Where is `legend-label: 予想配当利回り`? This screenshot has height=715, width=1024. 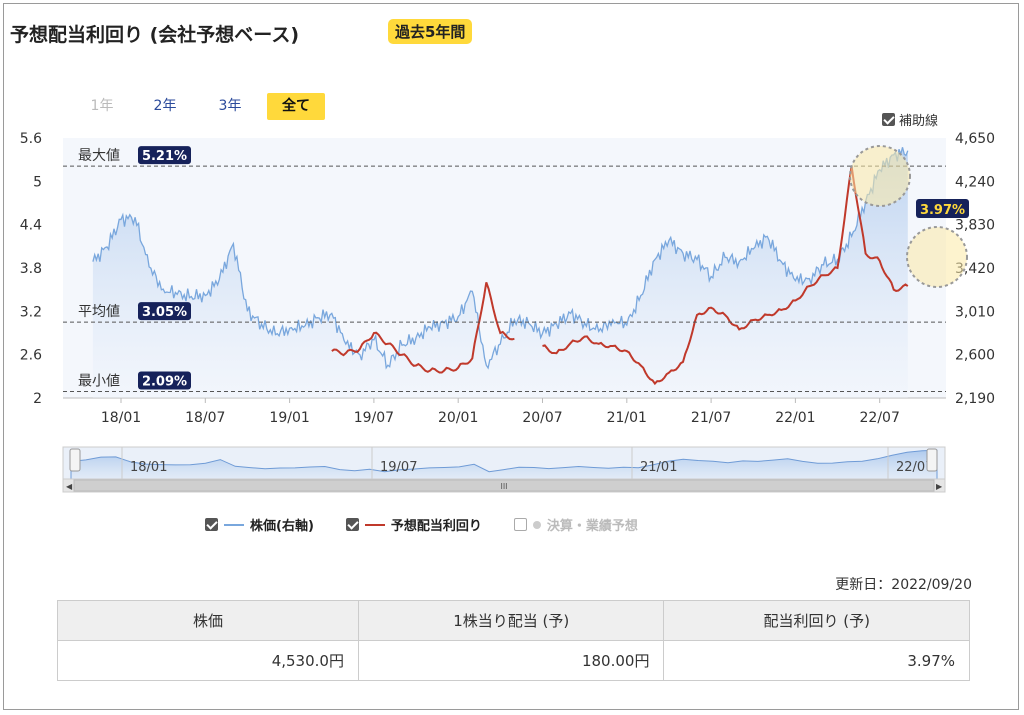
legend-label: 予想配当利回り is located at coordinates (436, 526).